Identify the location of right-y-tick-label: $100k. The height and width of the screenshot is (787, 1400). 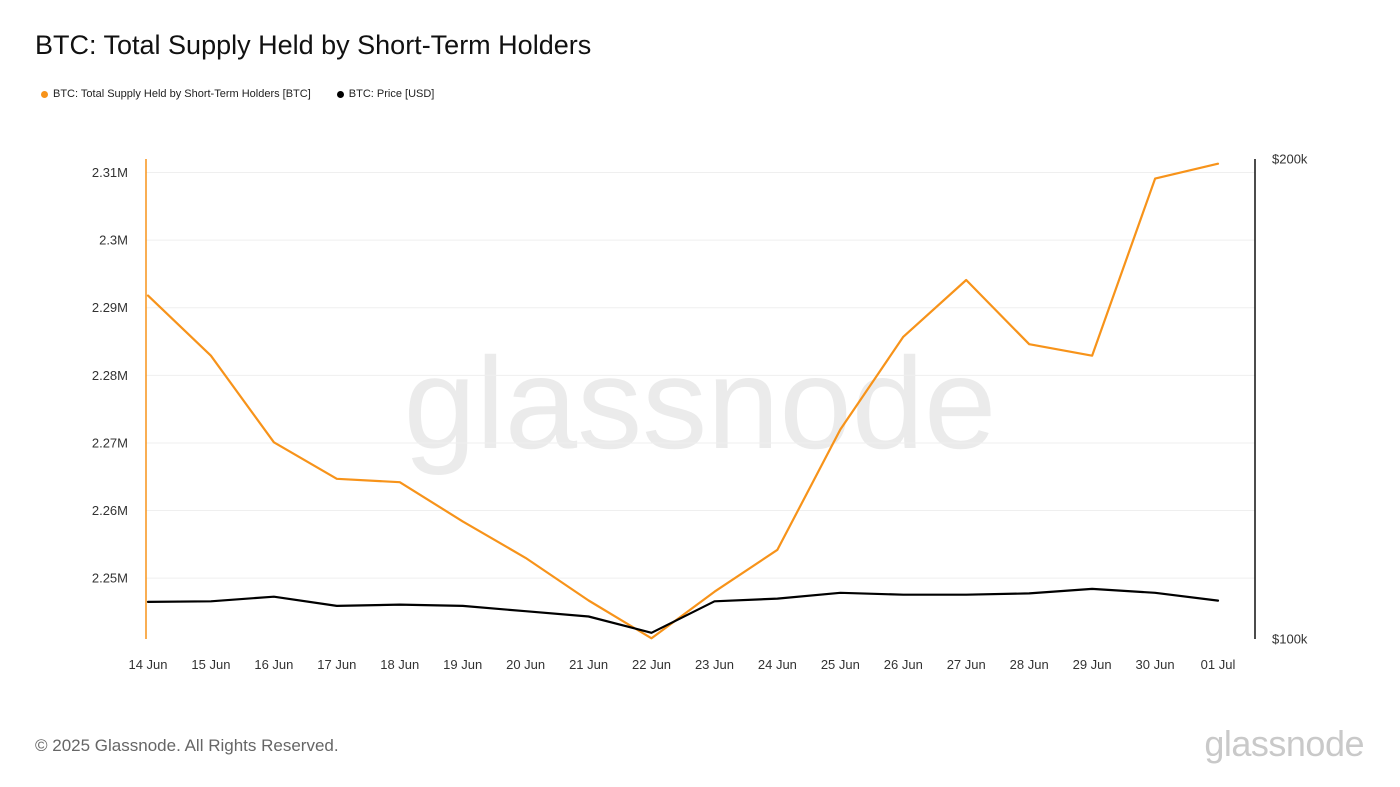
(1290, 639).